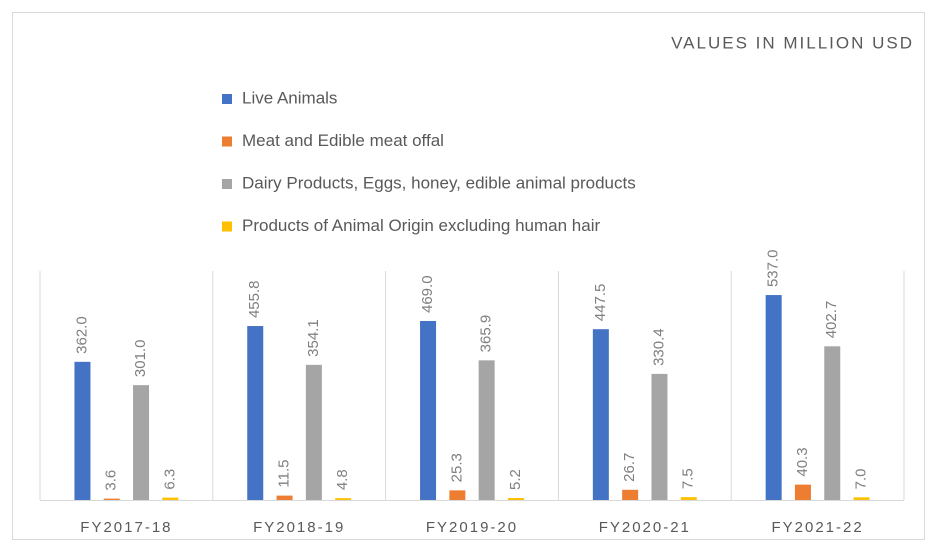 Image resolution: width=926 pixels, height=546 pixels. Describe the element at coordinates (126, 527) in the screenshot. I see `x-tick-label: FY2017-18` at that location.